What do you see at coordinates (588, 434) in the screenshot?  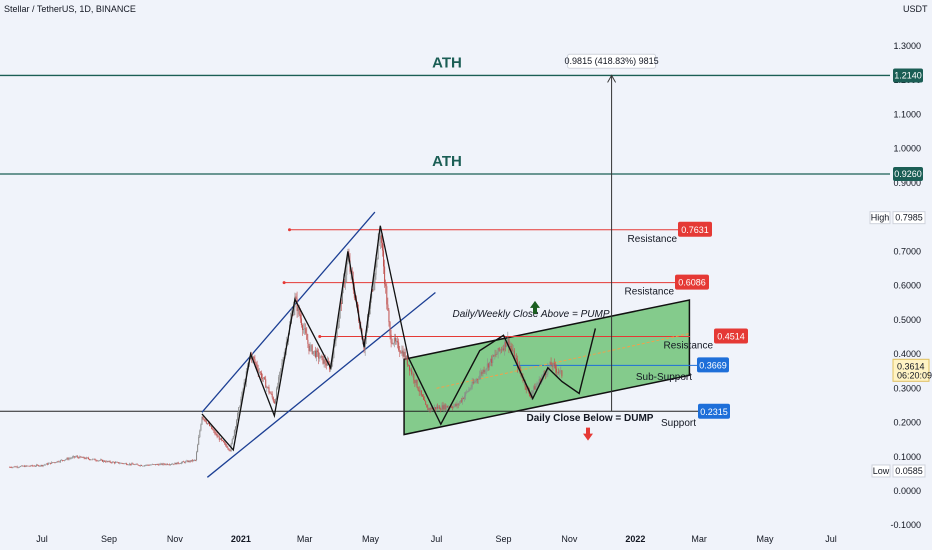 I see `arrow-down-icon` at bounding box center [588, 434].